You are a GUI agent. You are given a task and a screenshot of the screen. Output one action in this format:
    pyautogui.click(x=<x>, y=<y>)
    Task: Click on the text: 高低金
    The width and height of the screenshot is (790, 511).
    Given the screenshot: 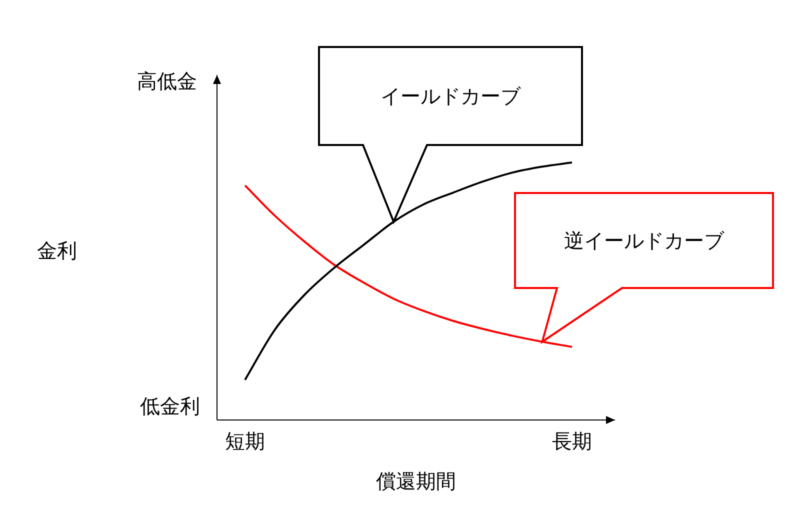 What is the action you would take?
    pyautogui.click(x=167, y=81)
    